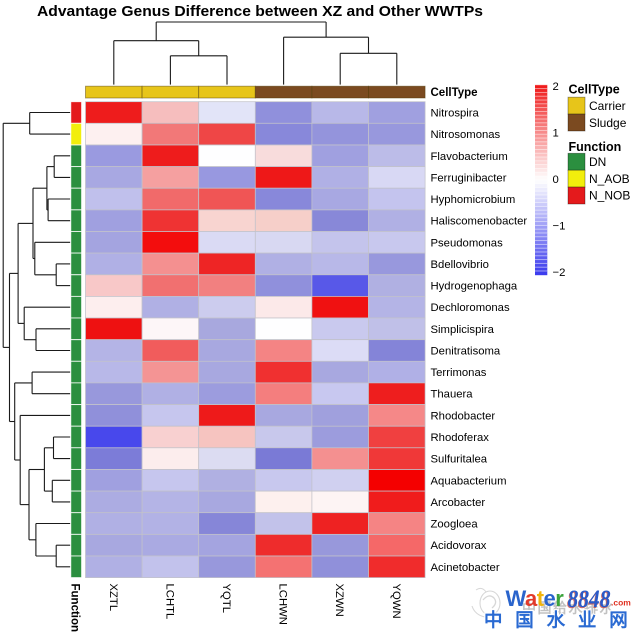 The image size is (635, 635). What do you see at coordinates (458, 503) in the screenshot?
I see `svg-text: Arcobacter` at bounding box center [458, 503].